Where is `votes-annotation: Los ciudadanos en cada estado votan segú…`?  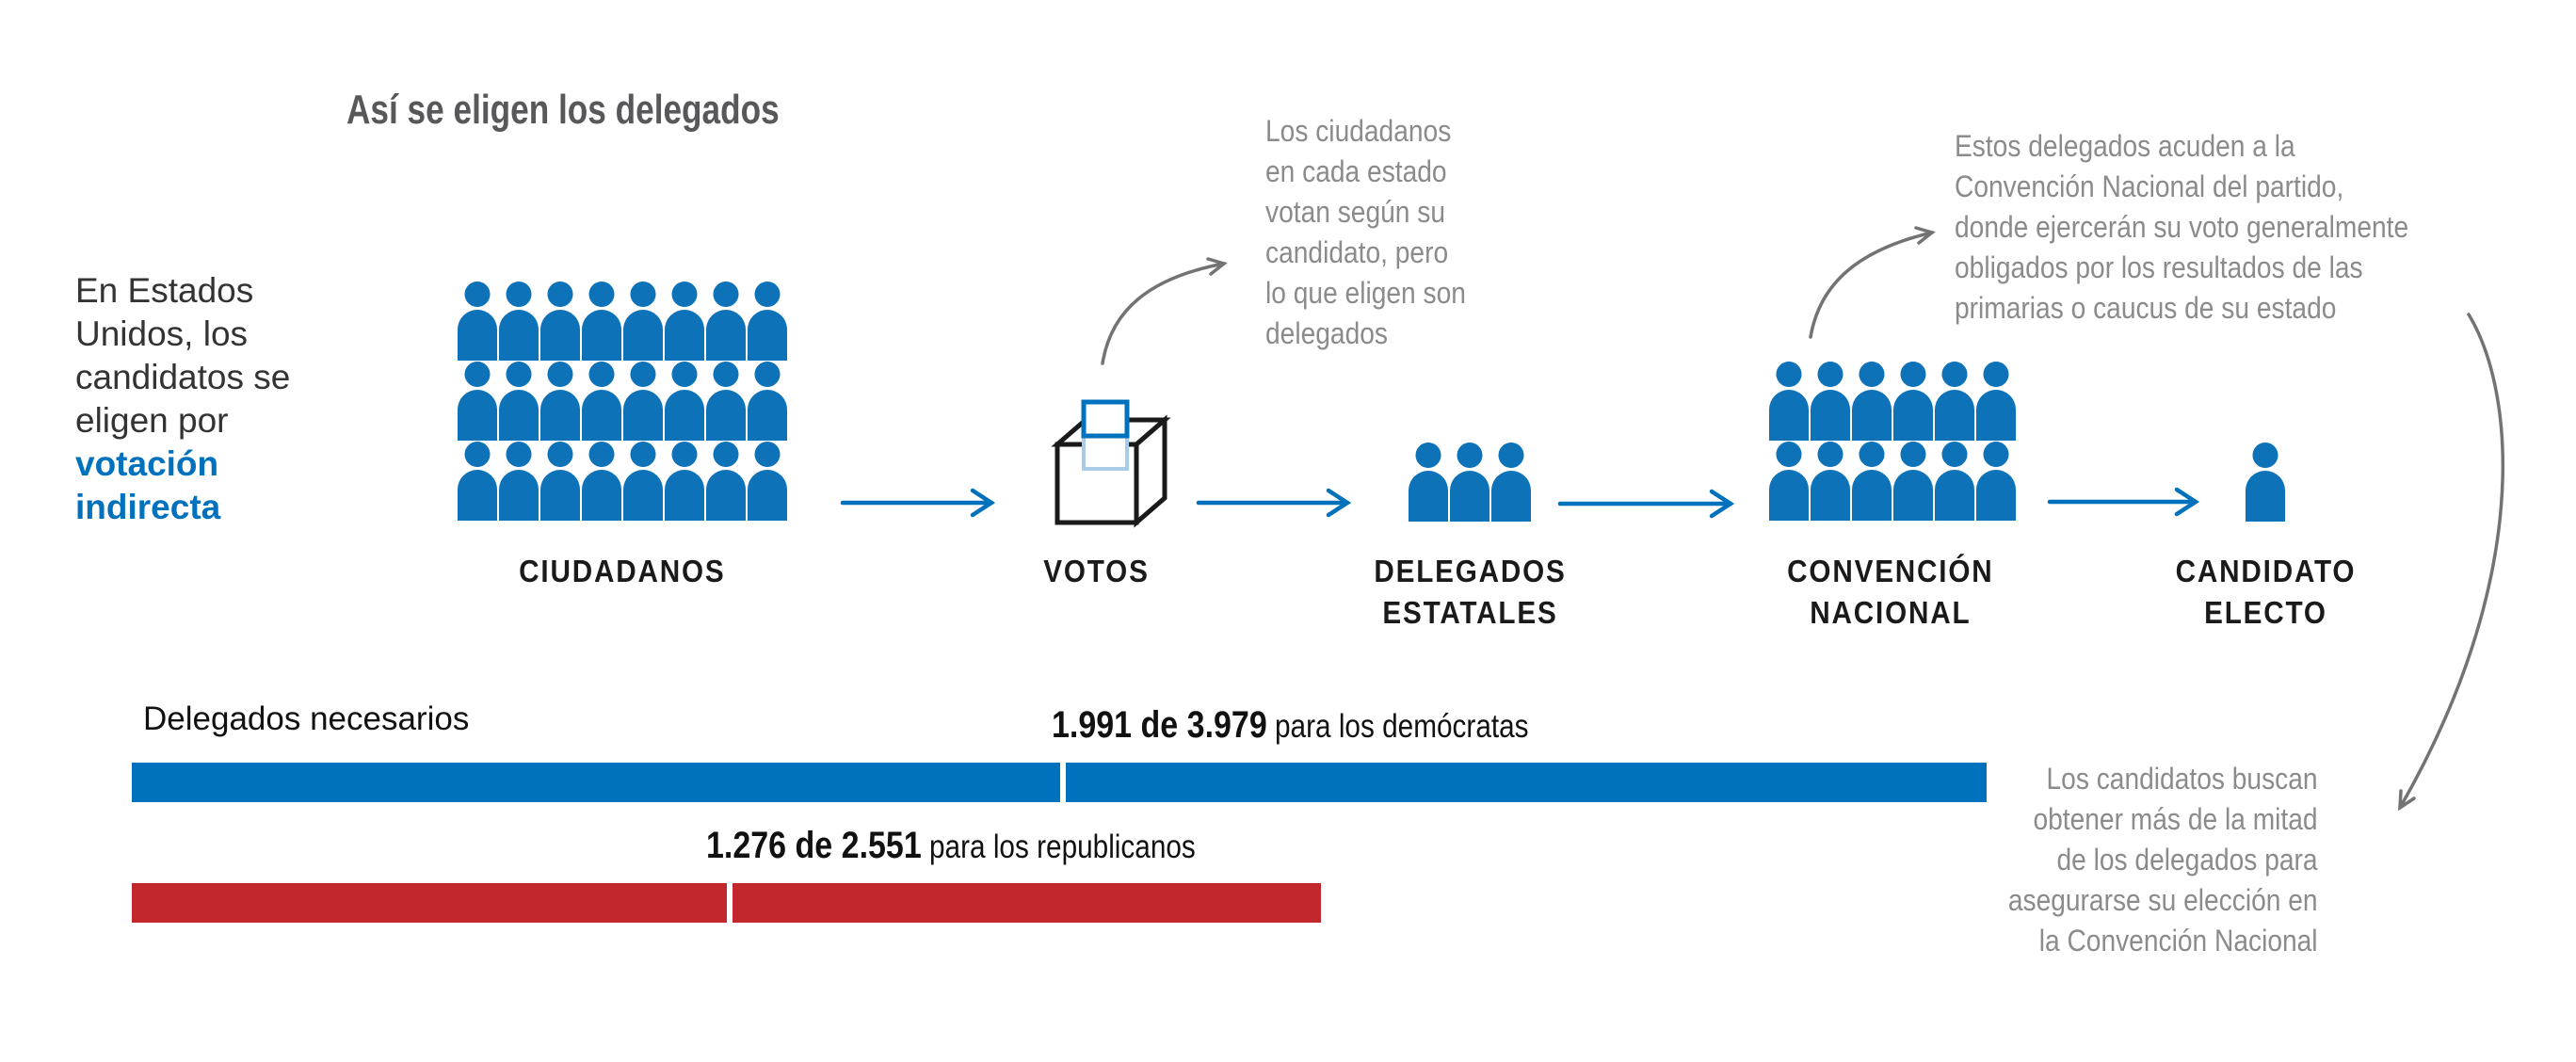 votes-annotation: Los ciudadanos en cada estado votan segú… is located at coordinates (1365, 232).